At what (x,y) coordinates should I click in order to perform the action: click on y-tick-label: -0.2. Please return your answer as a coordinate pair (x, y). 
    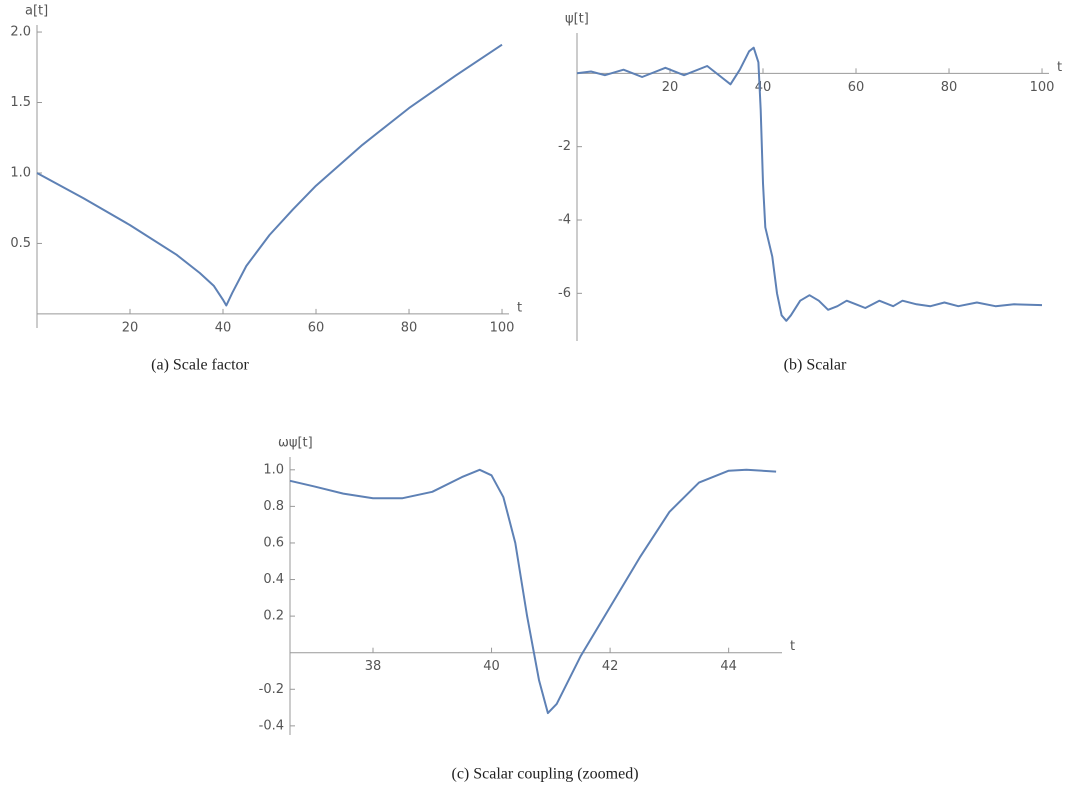
    Looking at the image, I should click on (271, 689).